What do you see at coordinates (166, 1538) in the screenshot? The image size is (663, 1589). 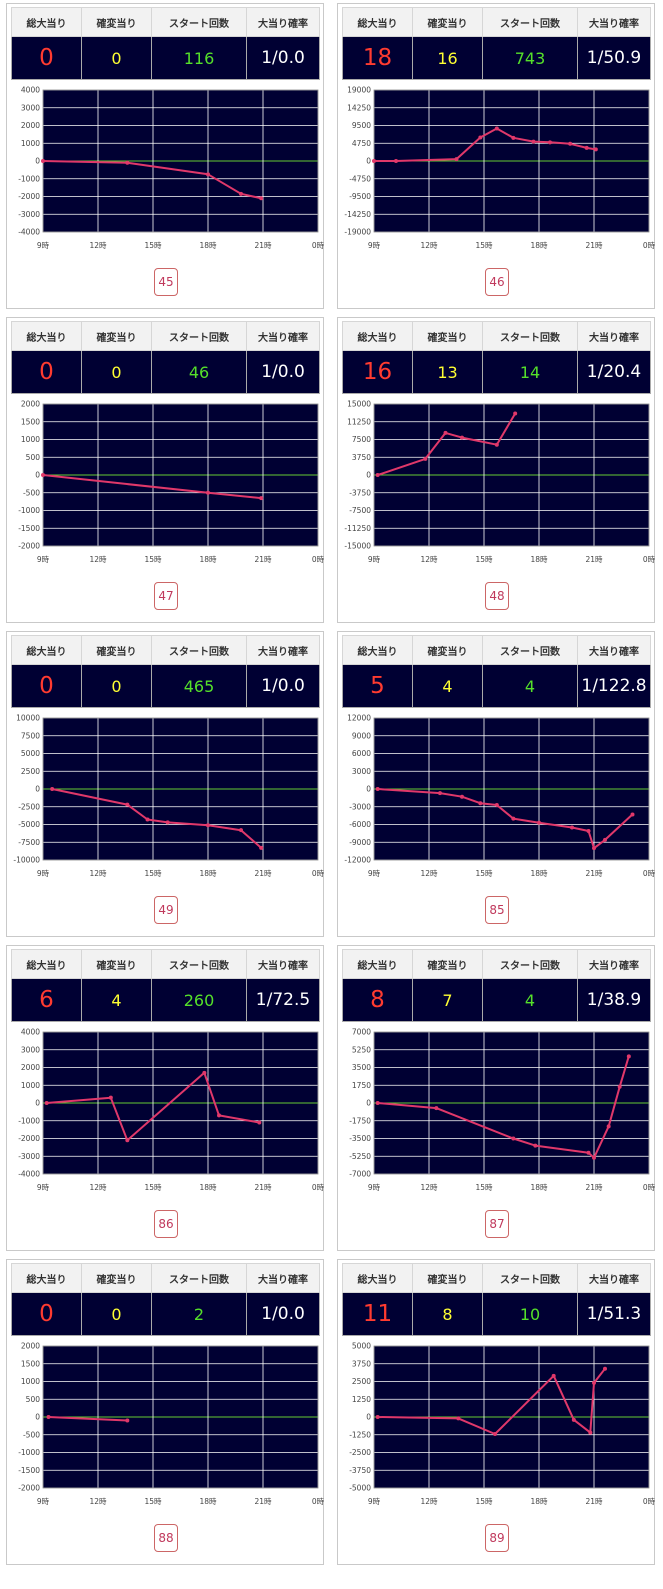 I see `machine-number-badge: 88` at bounding box center [166, 1538].